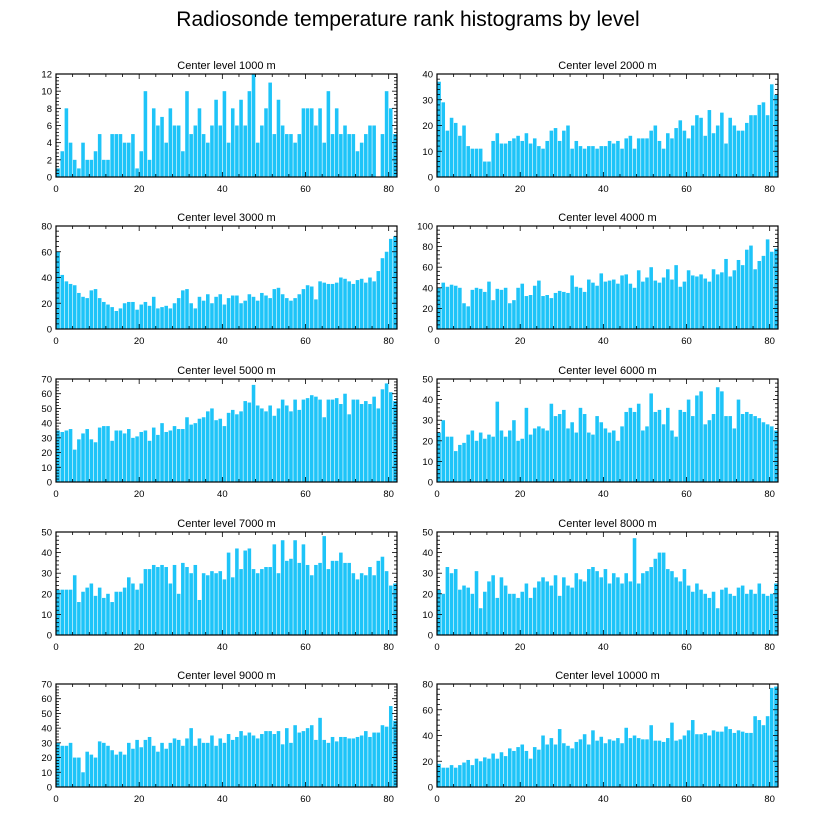 This screenshot has width=816, height=824. What do you see at coordinates (607, 66) in the screenshot?
I see `panel-title: Center level 2000 m` at bounding box center [607, 66].